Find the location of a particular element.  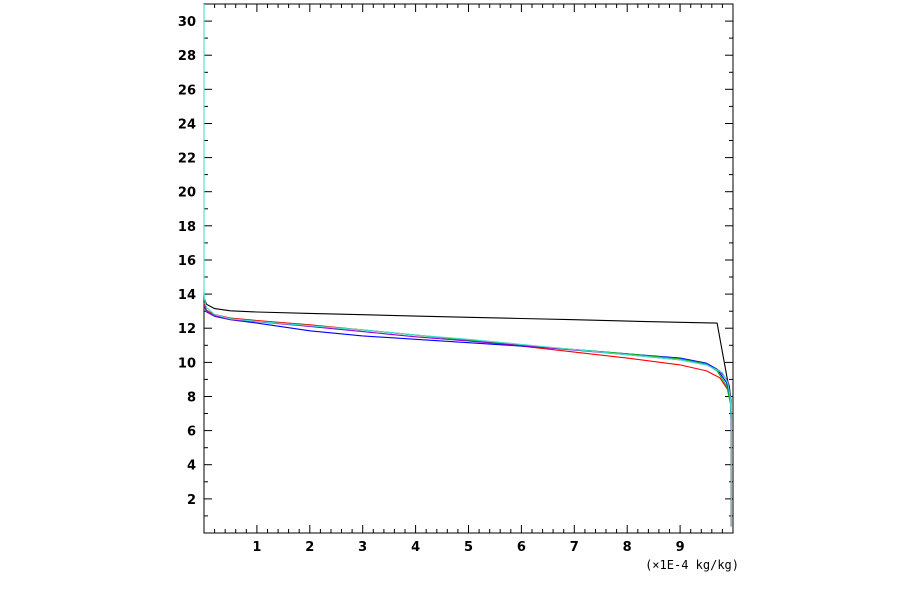

x-tick-label: 5 is located at coordinates (468, 547).